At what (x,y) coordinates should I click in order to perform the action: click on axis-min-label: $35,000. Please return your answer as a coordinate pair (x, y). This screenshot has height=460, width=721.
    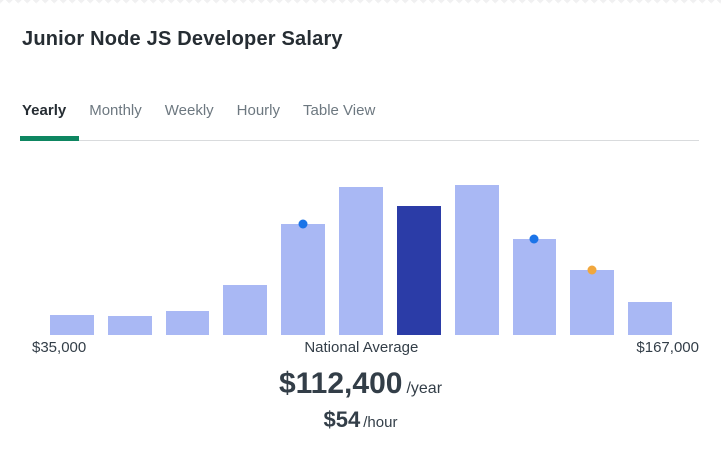
    Looking at the image, I should click on (59, 347).